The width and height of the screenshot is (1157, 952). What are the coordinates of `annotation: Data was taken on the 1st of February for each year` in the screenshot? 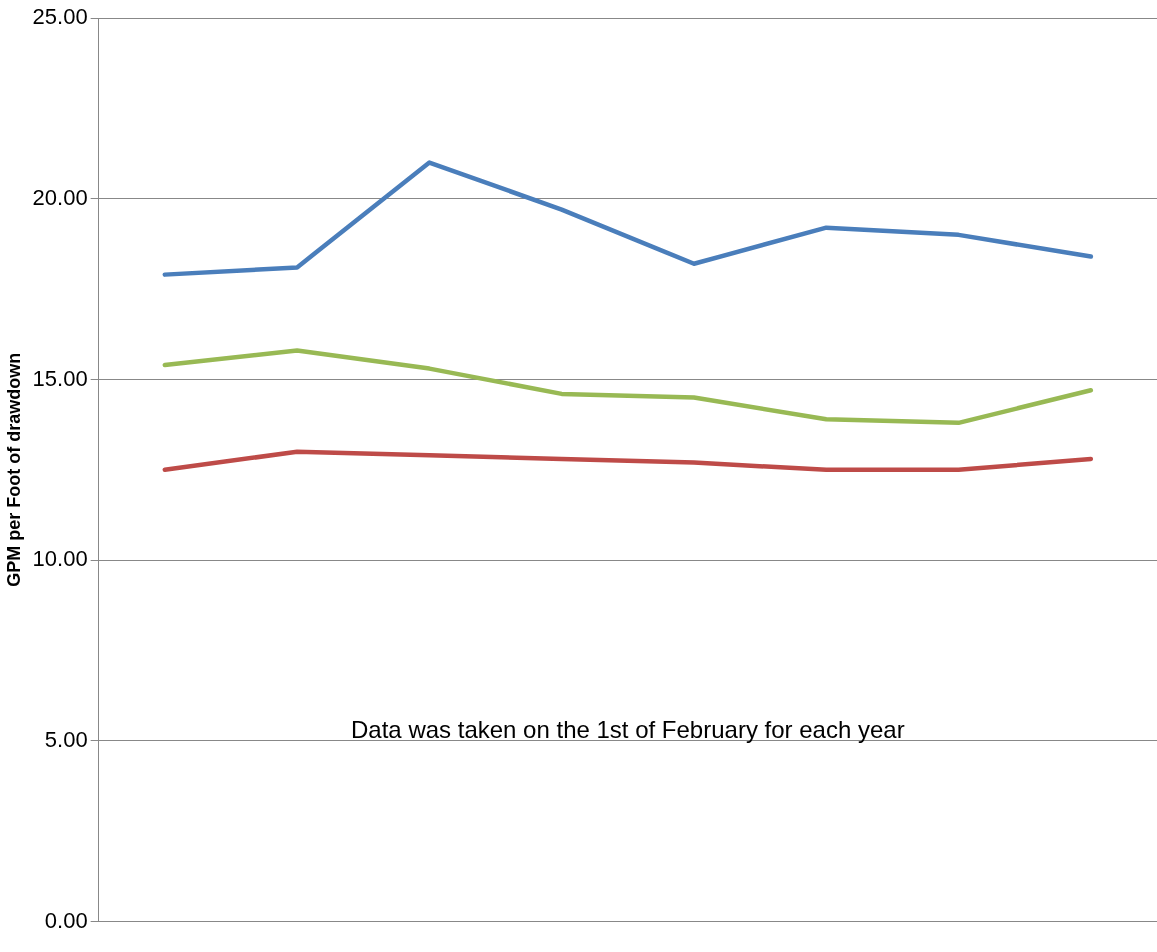 It's located at (628, 730).